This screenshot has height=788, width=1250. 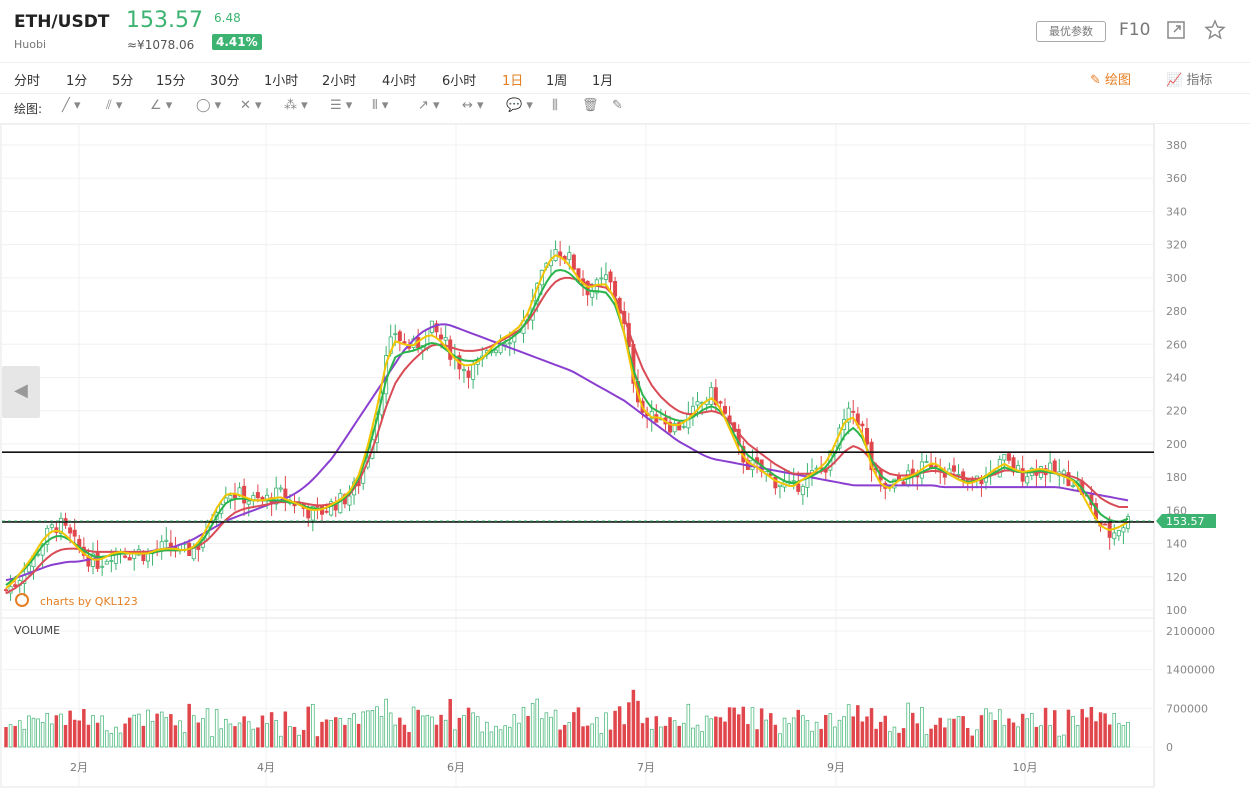 I want to click on line-tool-icon: ╱ ▾, so click(x=71, y=105).